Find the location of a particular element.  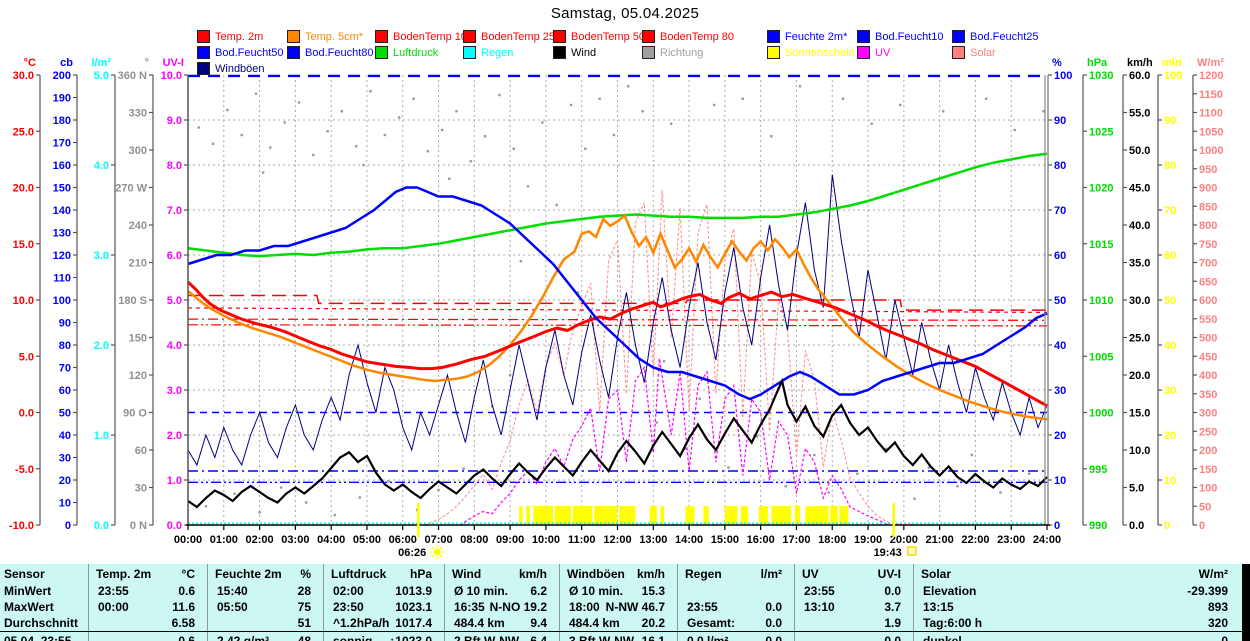

axis-tick-label: 400 is located at coordinates (1208, 376).